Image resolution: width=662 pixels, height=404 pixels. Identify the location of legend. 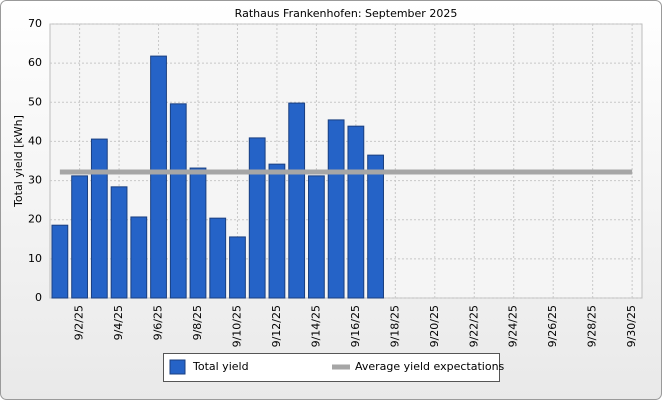
(331, 367).